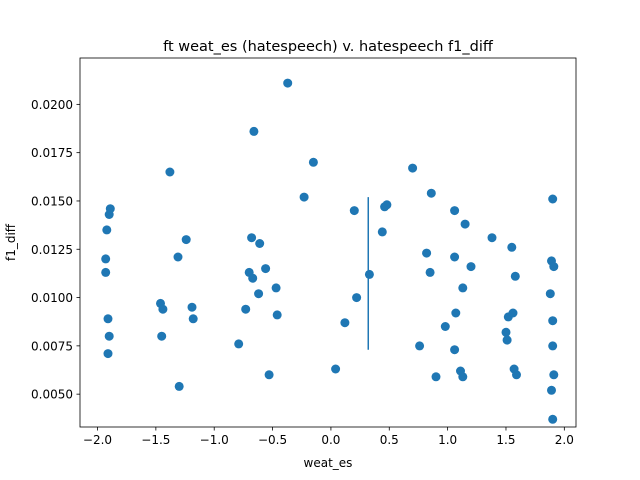 Image resolution: width=640 pixels, height=480 pixels. I want to click on y-tick-label: 0.0200, so click(52, 105).